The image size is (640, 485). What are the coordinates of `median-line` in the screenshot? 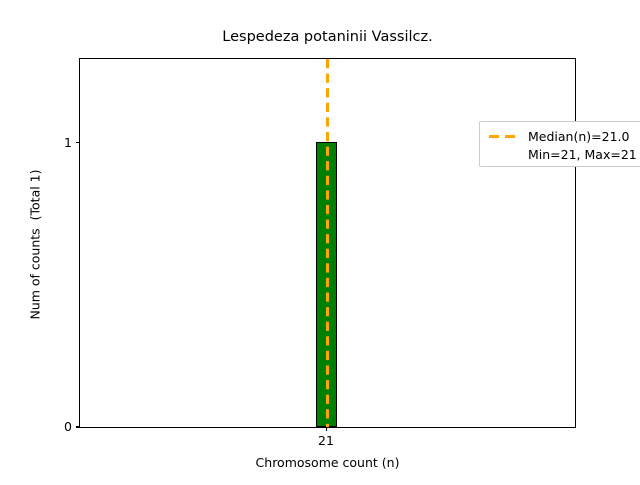 It's located at (327, 243).